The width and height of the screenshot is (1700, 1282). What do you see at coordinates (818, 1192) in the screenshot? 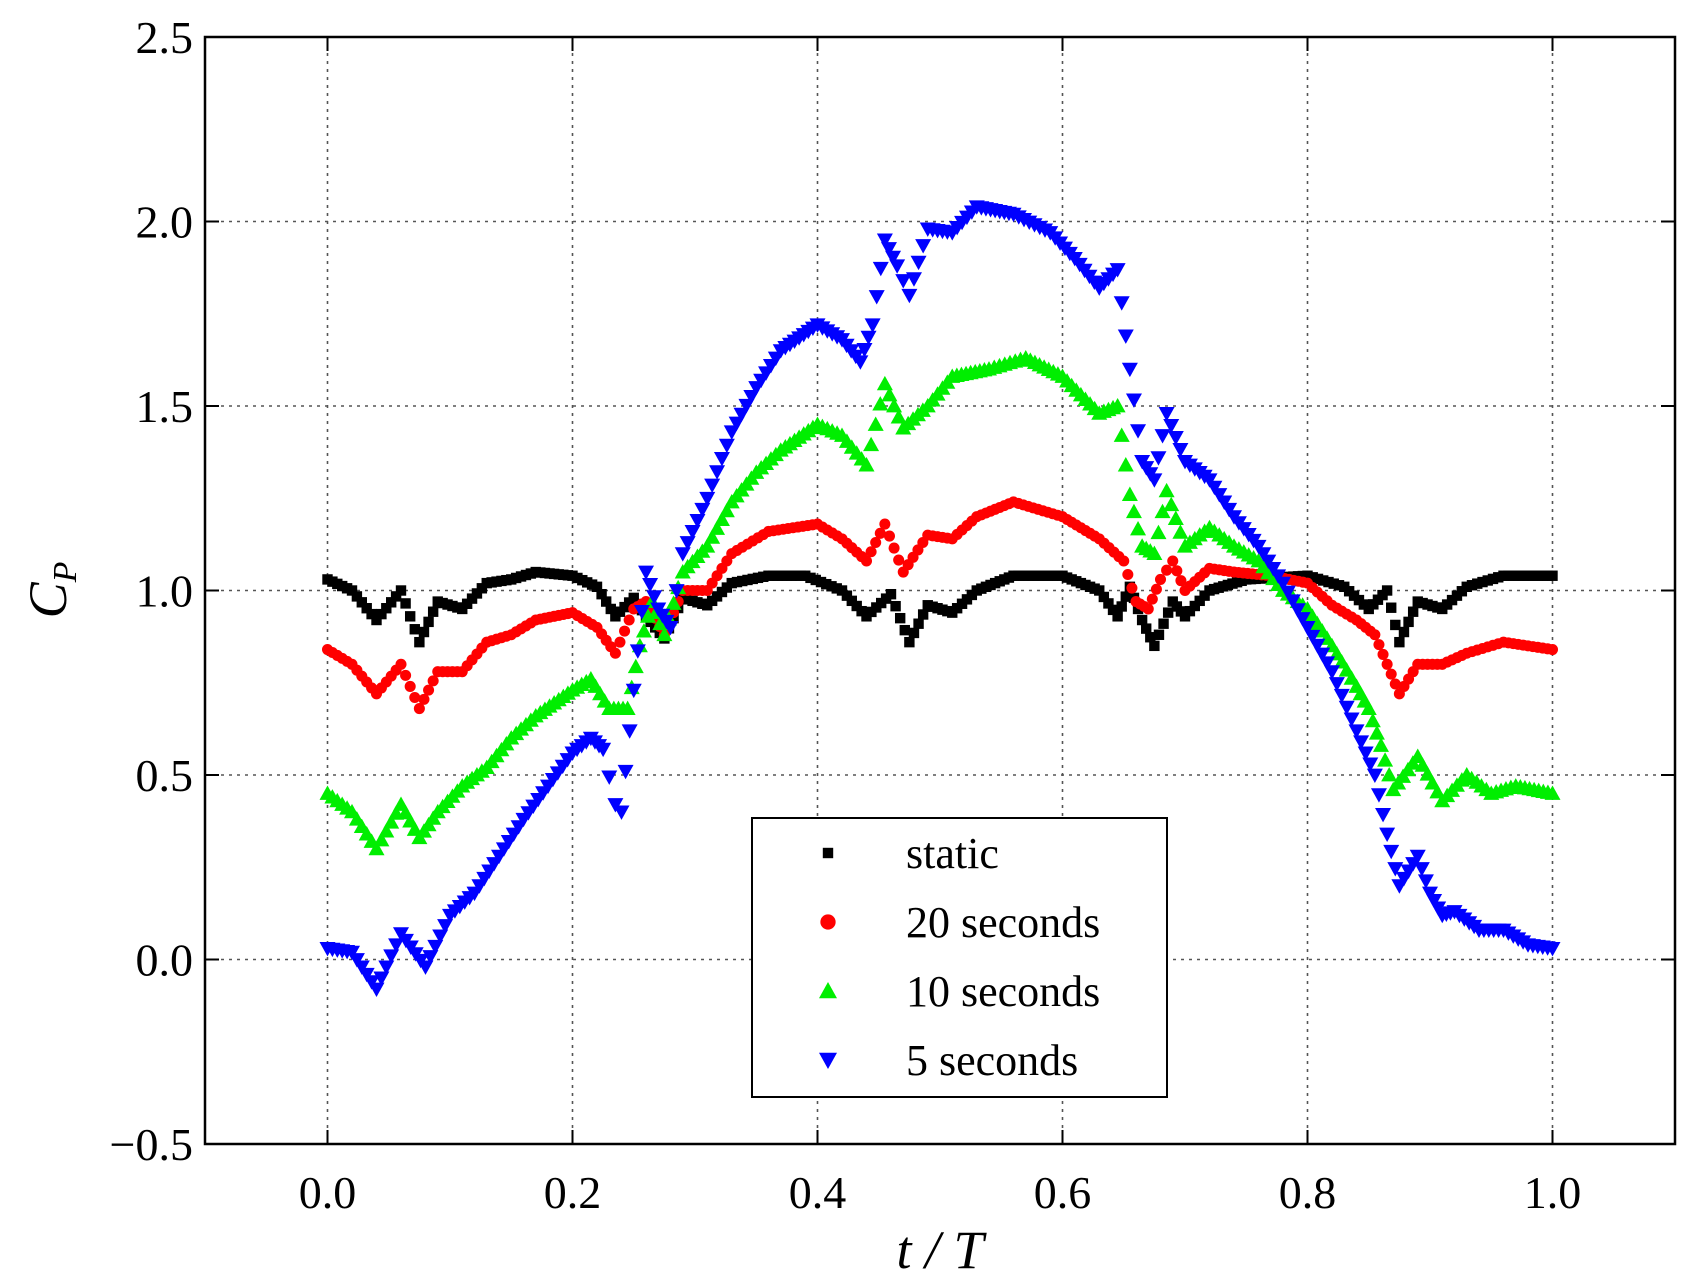
I see `x-tick-label: 0.4` at bounding box center [818, 1192].